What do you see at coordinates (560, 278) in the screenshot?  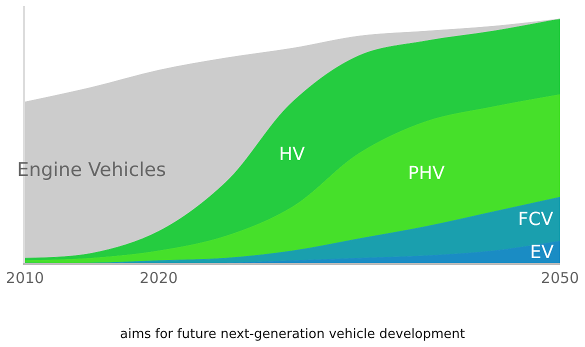 I see `x-tick-label: 2050` at bounding box center [560, 278].